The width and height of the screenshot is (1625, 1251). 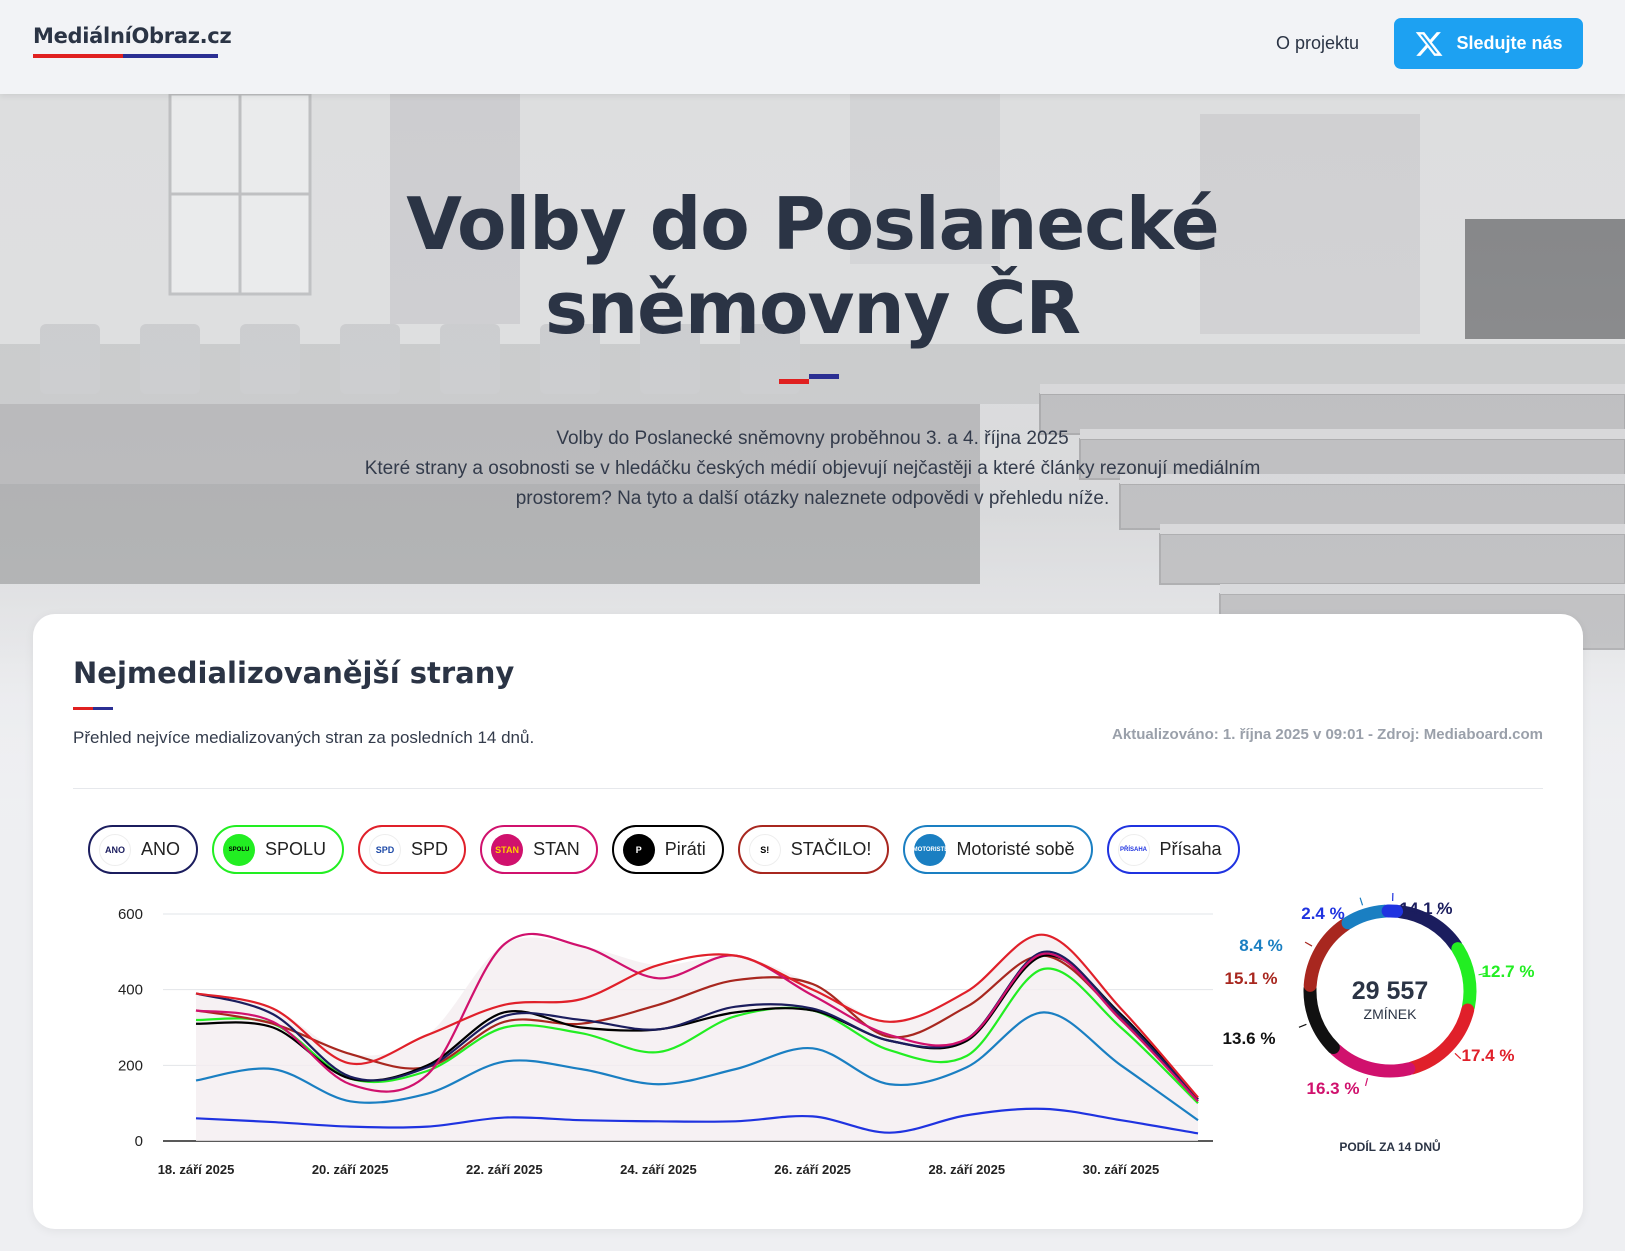 I want to click on pirati-logo-icon: P, so click(x=638, y=849).